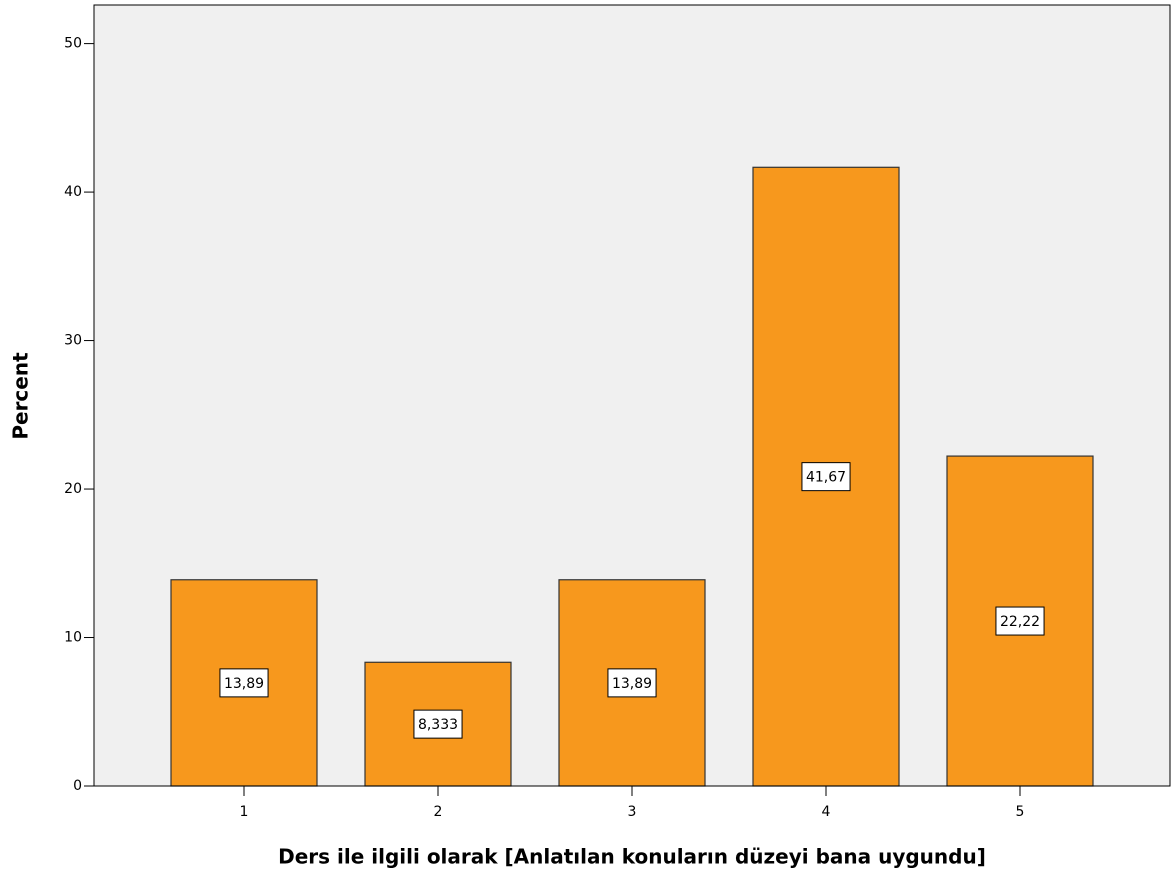 The height and width of the screenshot is (884, 1173). Describe the element at coordinates (21, 396) in the screenshot. I see `y-axis-title: Percent` at that location.